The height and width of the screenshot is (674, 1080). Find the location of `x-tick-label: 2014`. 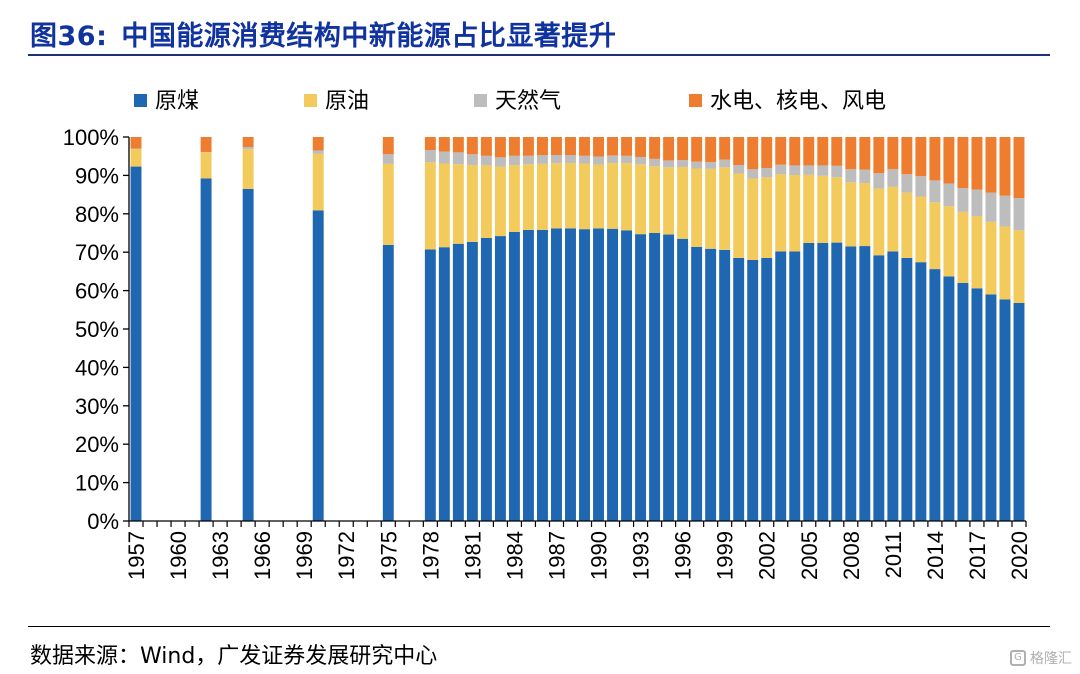

x-tick-label: 2014 is located at coordinates (935, 555).